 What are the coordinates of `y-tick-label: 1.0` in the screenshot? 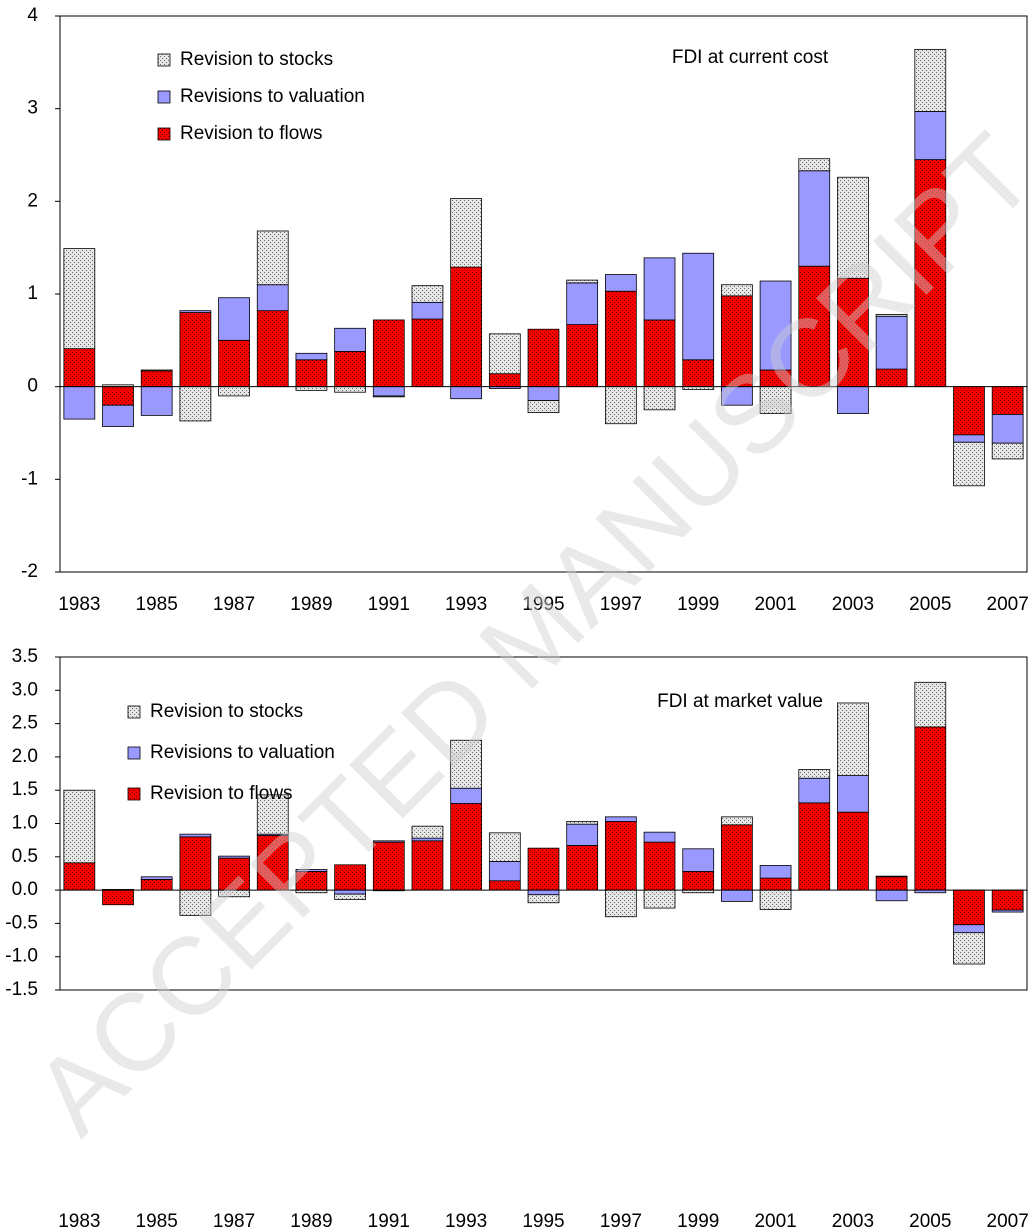 It's located at (25, 823).